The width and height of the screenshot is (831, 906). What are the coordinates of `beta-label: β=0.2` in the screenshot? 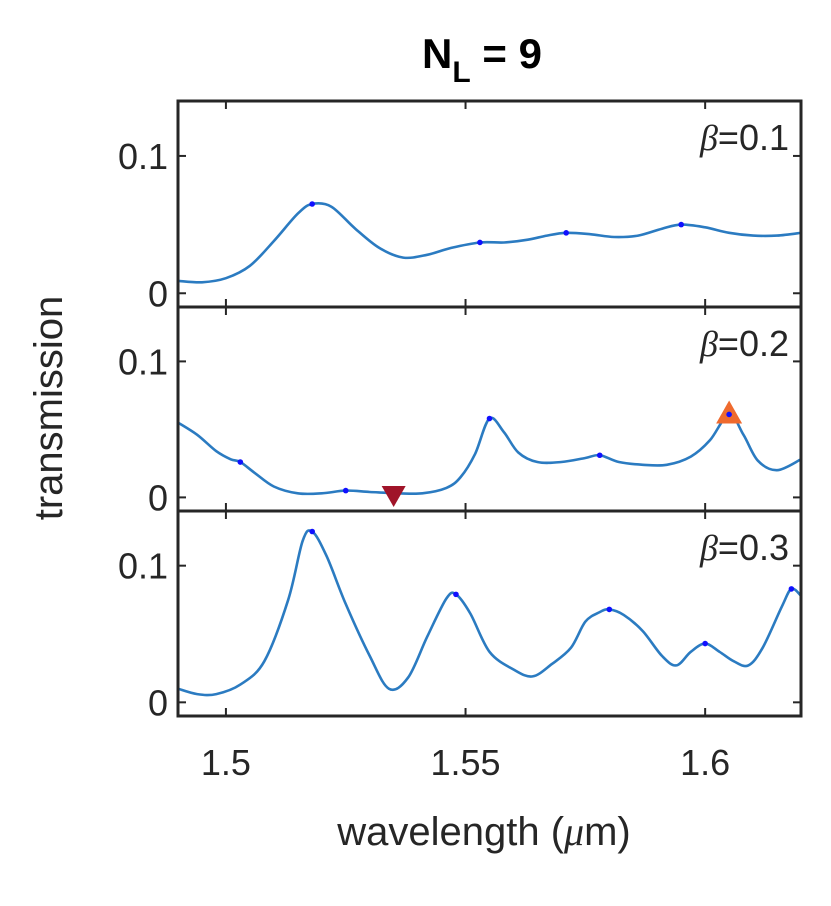 It's located at (744, 343).